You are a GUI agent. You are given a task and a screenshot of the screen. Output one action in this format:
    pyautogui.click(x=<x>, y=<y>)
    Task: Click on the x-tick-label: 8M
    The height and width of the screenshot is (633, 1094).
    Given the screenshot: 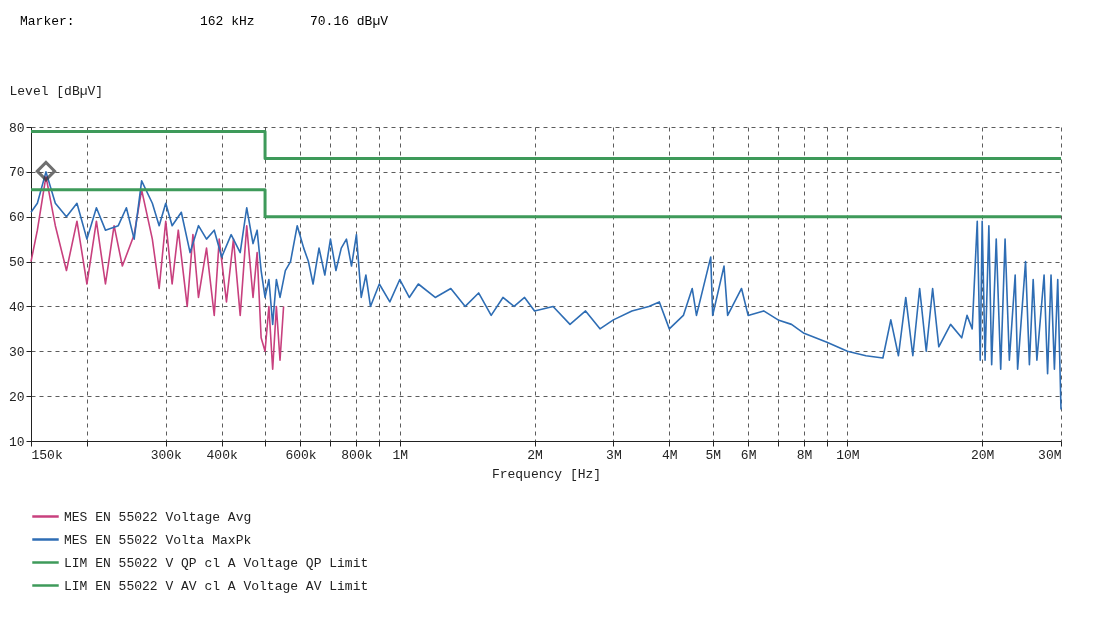 What is the action you would take?
    pyautogui.click(x=804, y=455)
    